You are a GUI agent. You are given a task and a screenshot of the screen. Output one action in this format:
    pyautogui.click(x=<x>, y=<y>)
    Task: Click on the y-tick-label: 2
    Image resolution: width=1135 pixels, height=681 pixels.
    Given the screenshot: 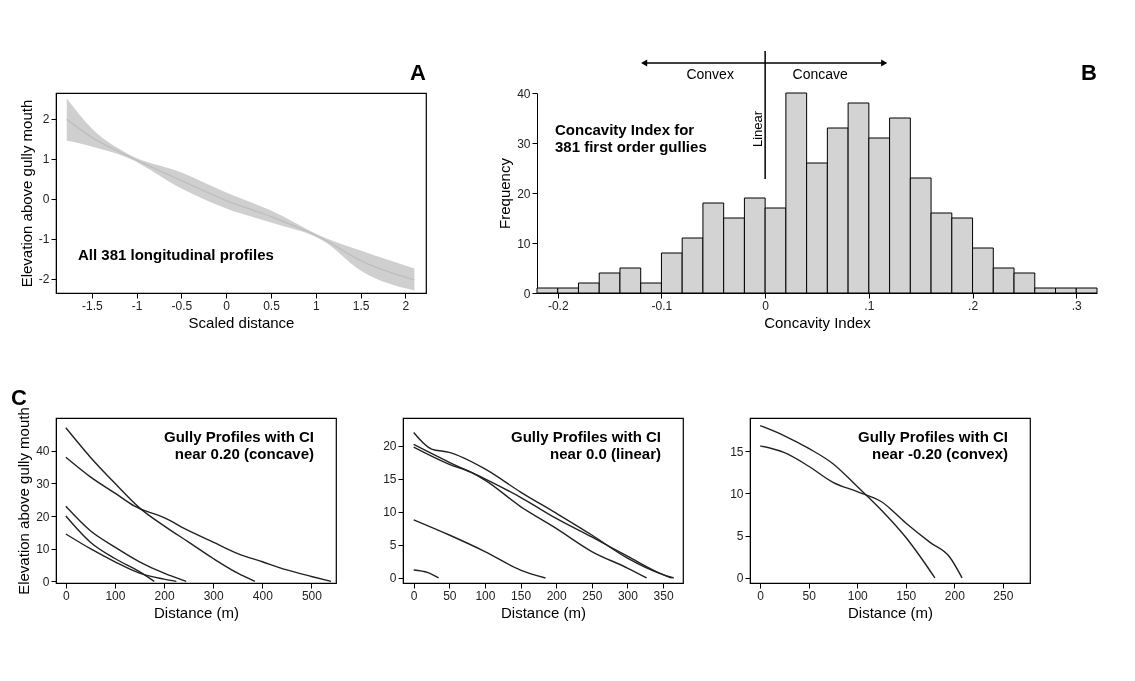 What is the action you would take?
    pyautogui.click(x=46, y=119)
    